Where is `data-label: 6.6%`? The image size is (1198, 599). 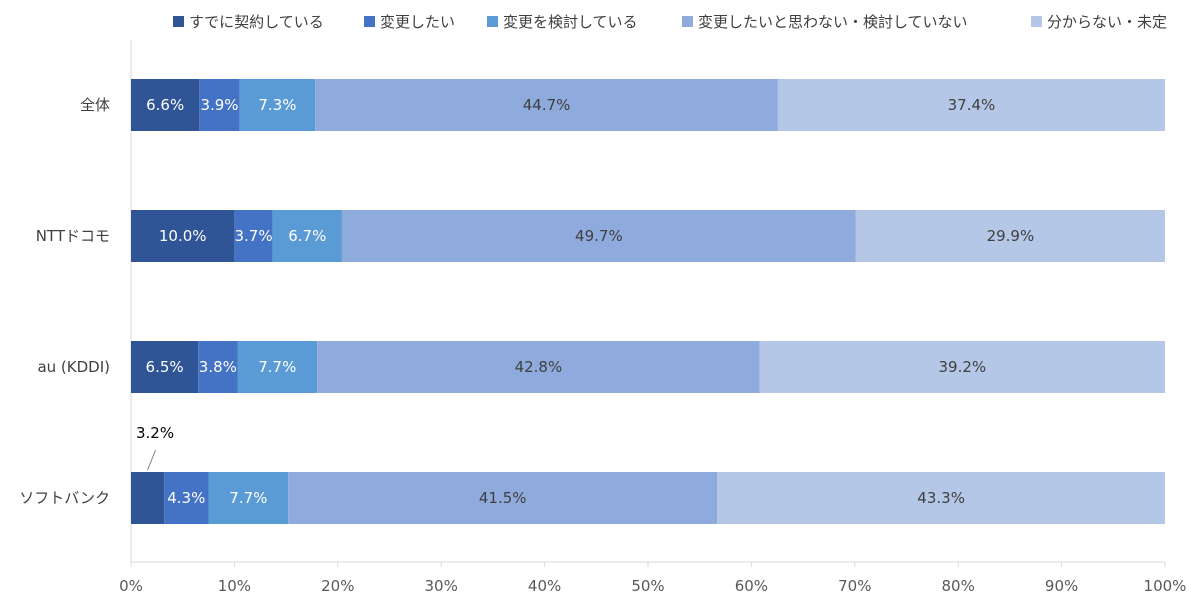 data-label: 6.6% is located at coordinates (165, 105).